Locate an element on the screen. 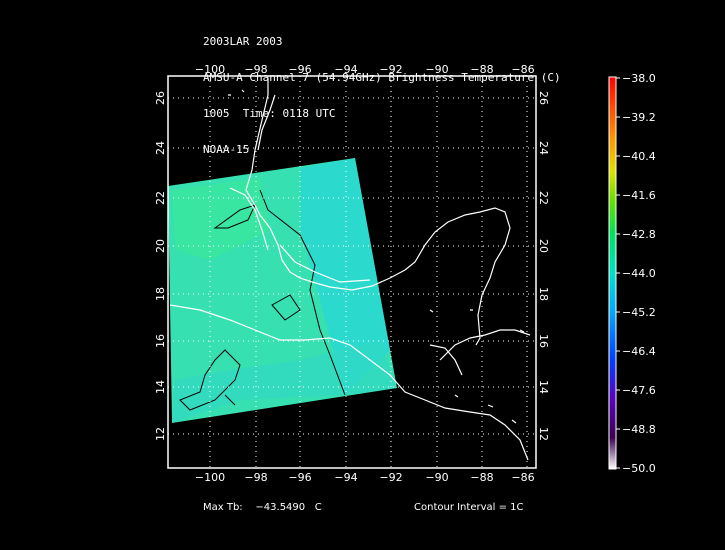 The width and height of the screenshot is (725, 550). lat-tick-right-4: 18 is located at coordinates (543, 294).